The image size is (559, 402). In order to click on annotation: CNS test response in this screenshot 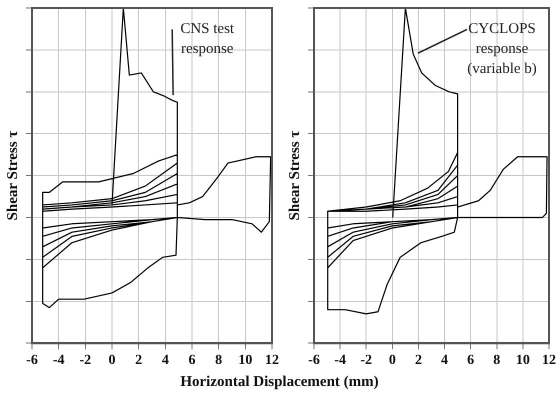, I will do `click(207, 38)`.